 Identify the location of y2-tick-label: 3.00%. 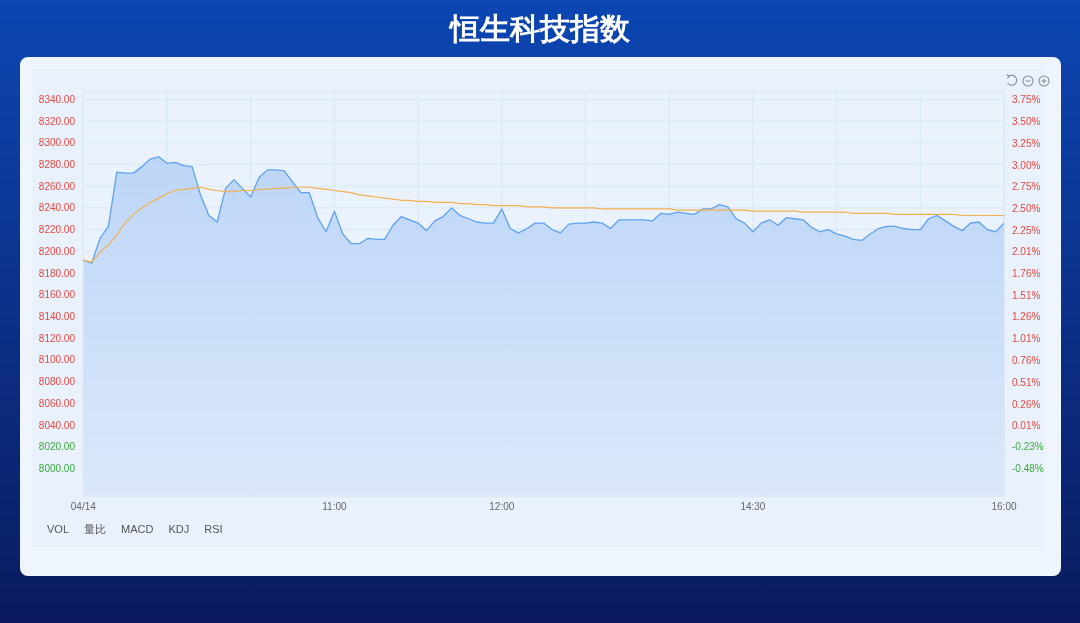
(1026, 165).